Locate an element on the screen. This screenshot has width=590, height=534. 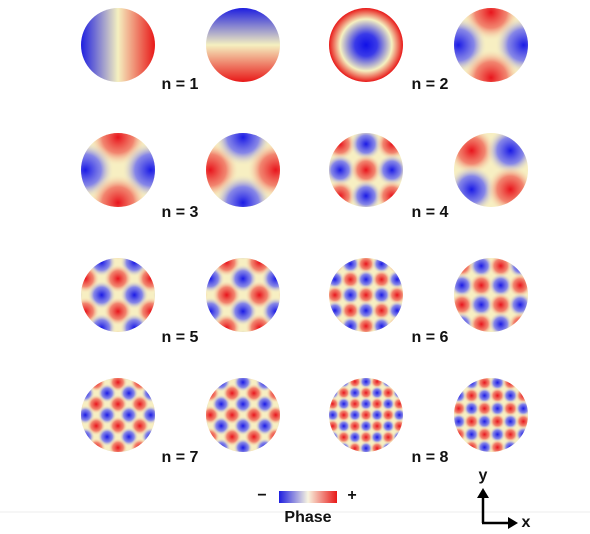
x-arrow-head is located at coordinates (513, 523).